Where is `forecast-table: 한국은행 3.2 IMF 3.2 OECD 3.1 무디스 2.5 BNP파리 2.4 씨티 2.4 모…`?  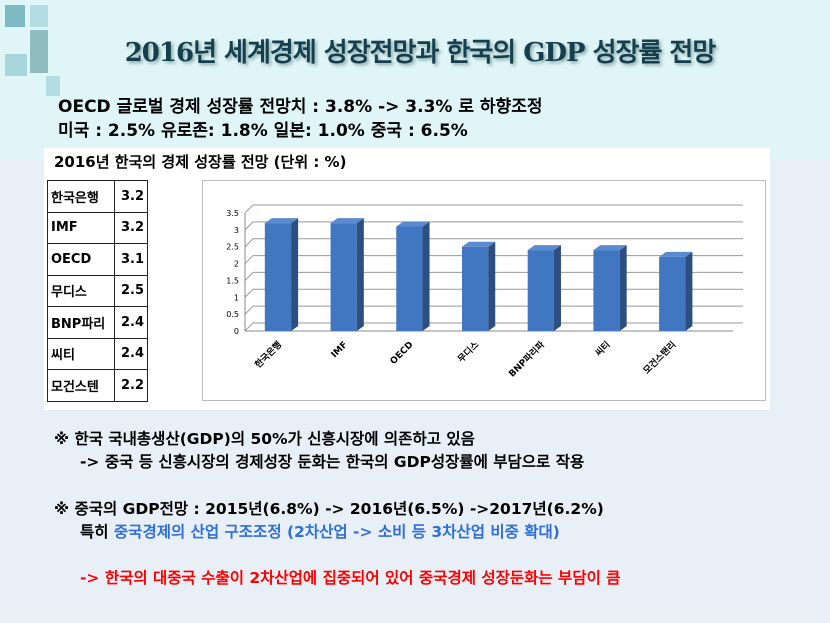 forecast-table: 한국은행 3.2 IMF 3.2 OECD 3.1 무디스 2.5 BNP파리 2.4 씨티 2.4 모… is located at coordinates (97, 291).